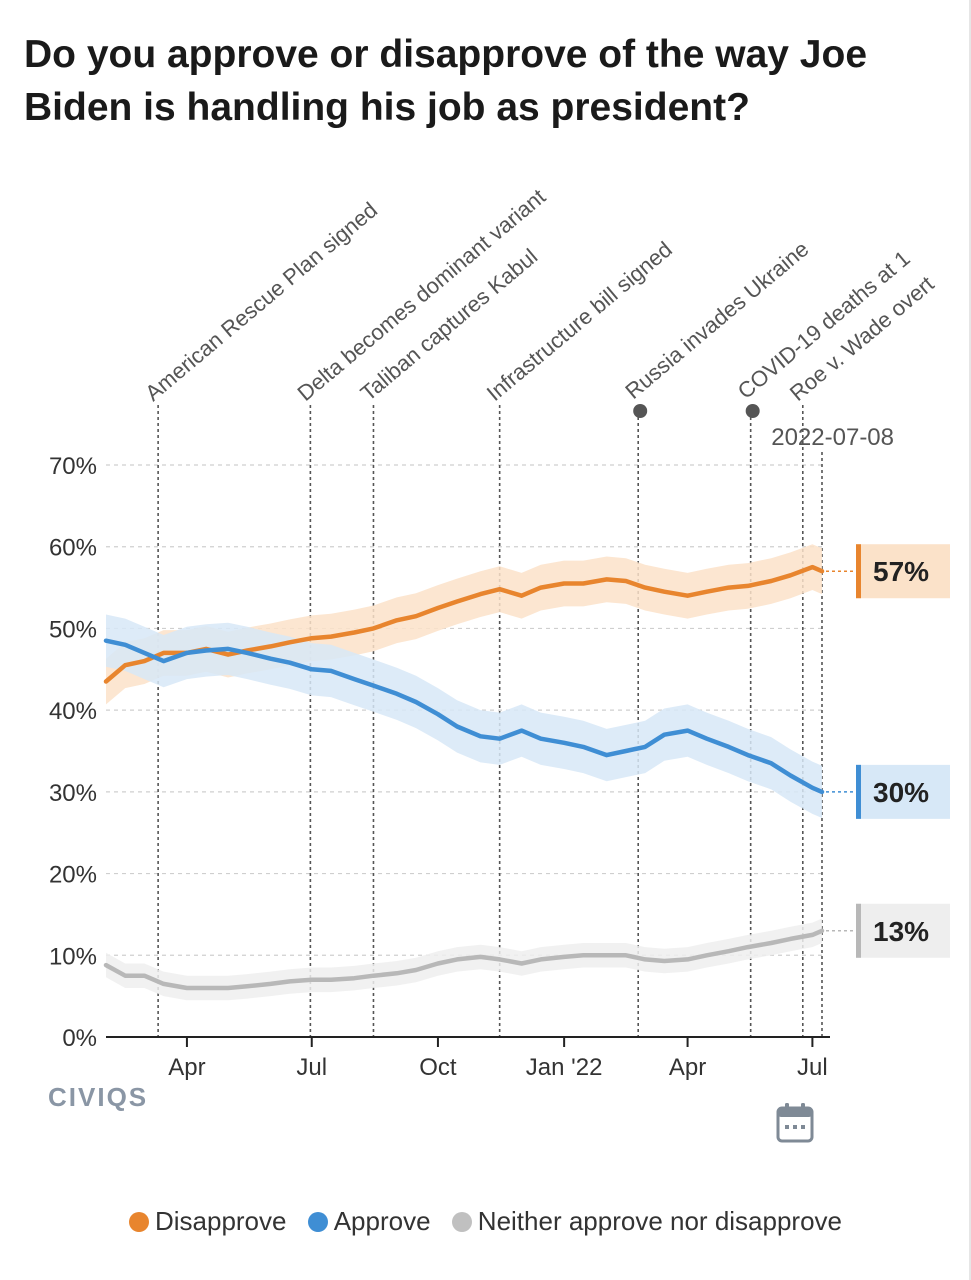 The image size is (971, 1280). What do you see at coordinates (73, 793) in the screenshot?
I see `y-tick-label: 30%` at bounding box center [73, 793].